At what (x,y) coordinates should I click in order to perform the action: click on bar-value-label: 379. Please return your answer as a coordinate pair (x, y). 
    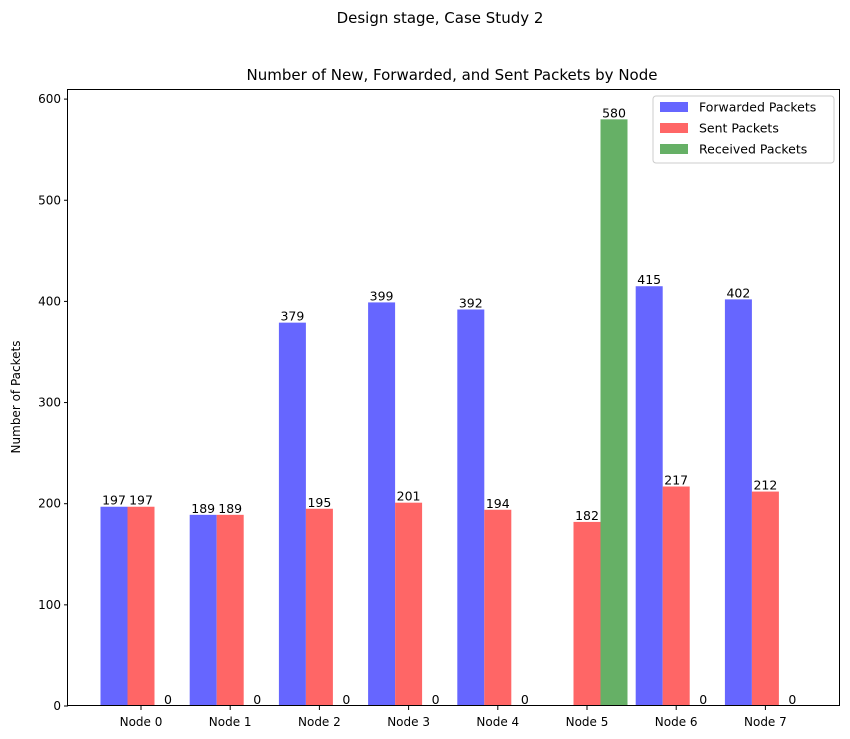
    Looking at the image, I should click on (292, 316).